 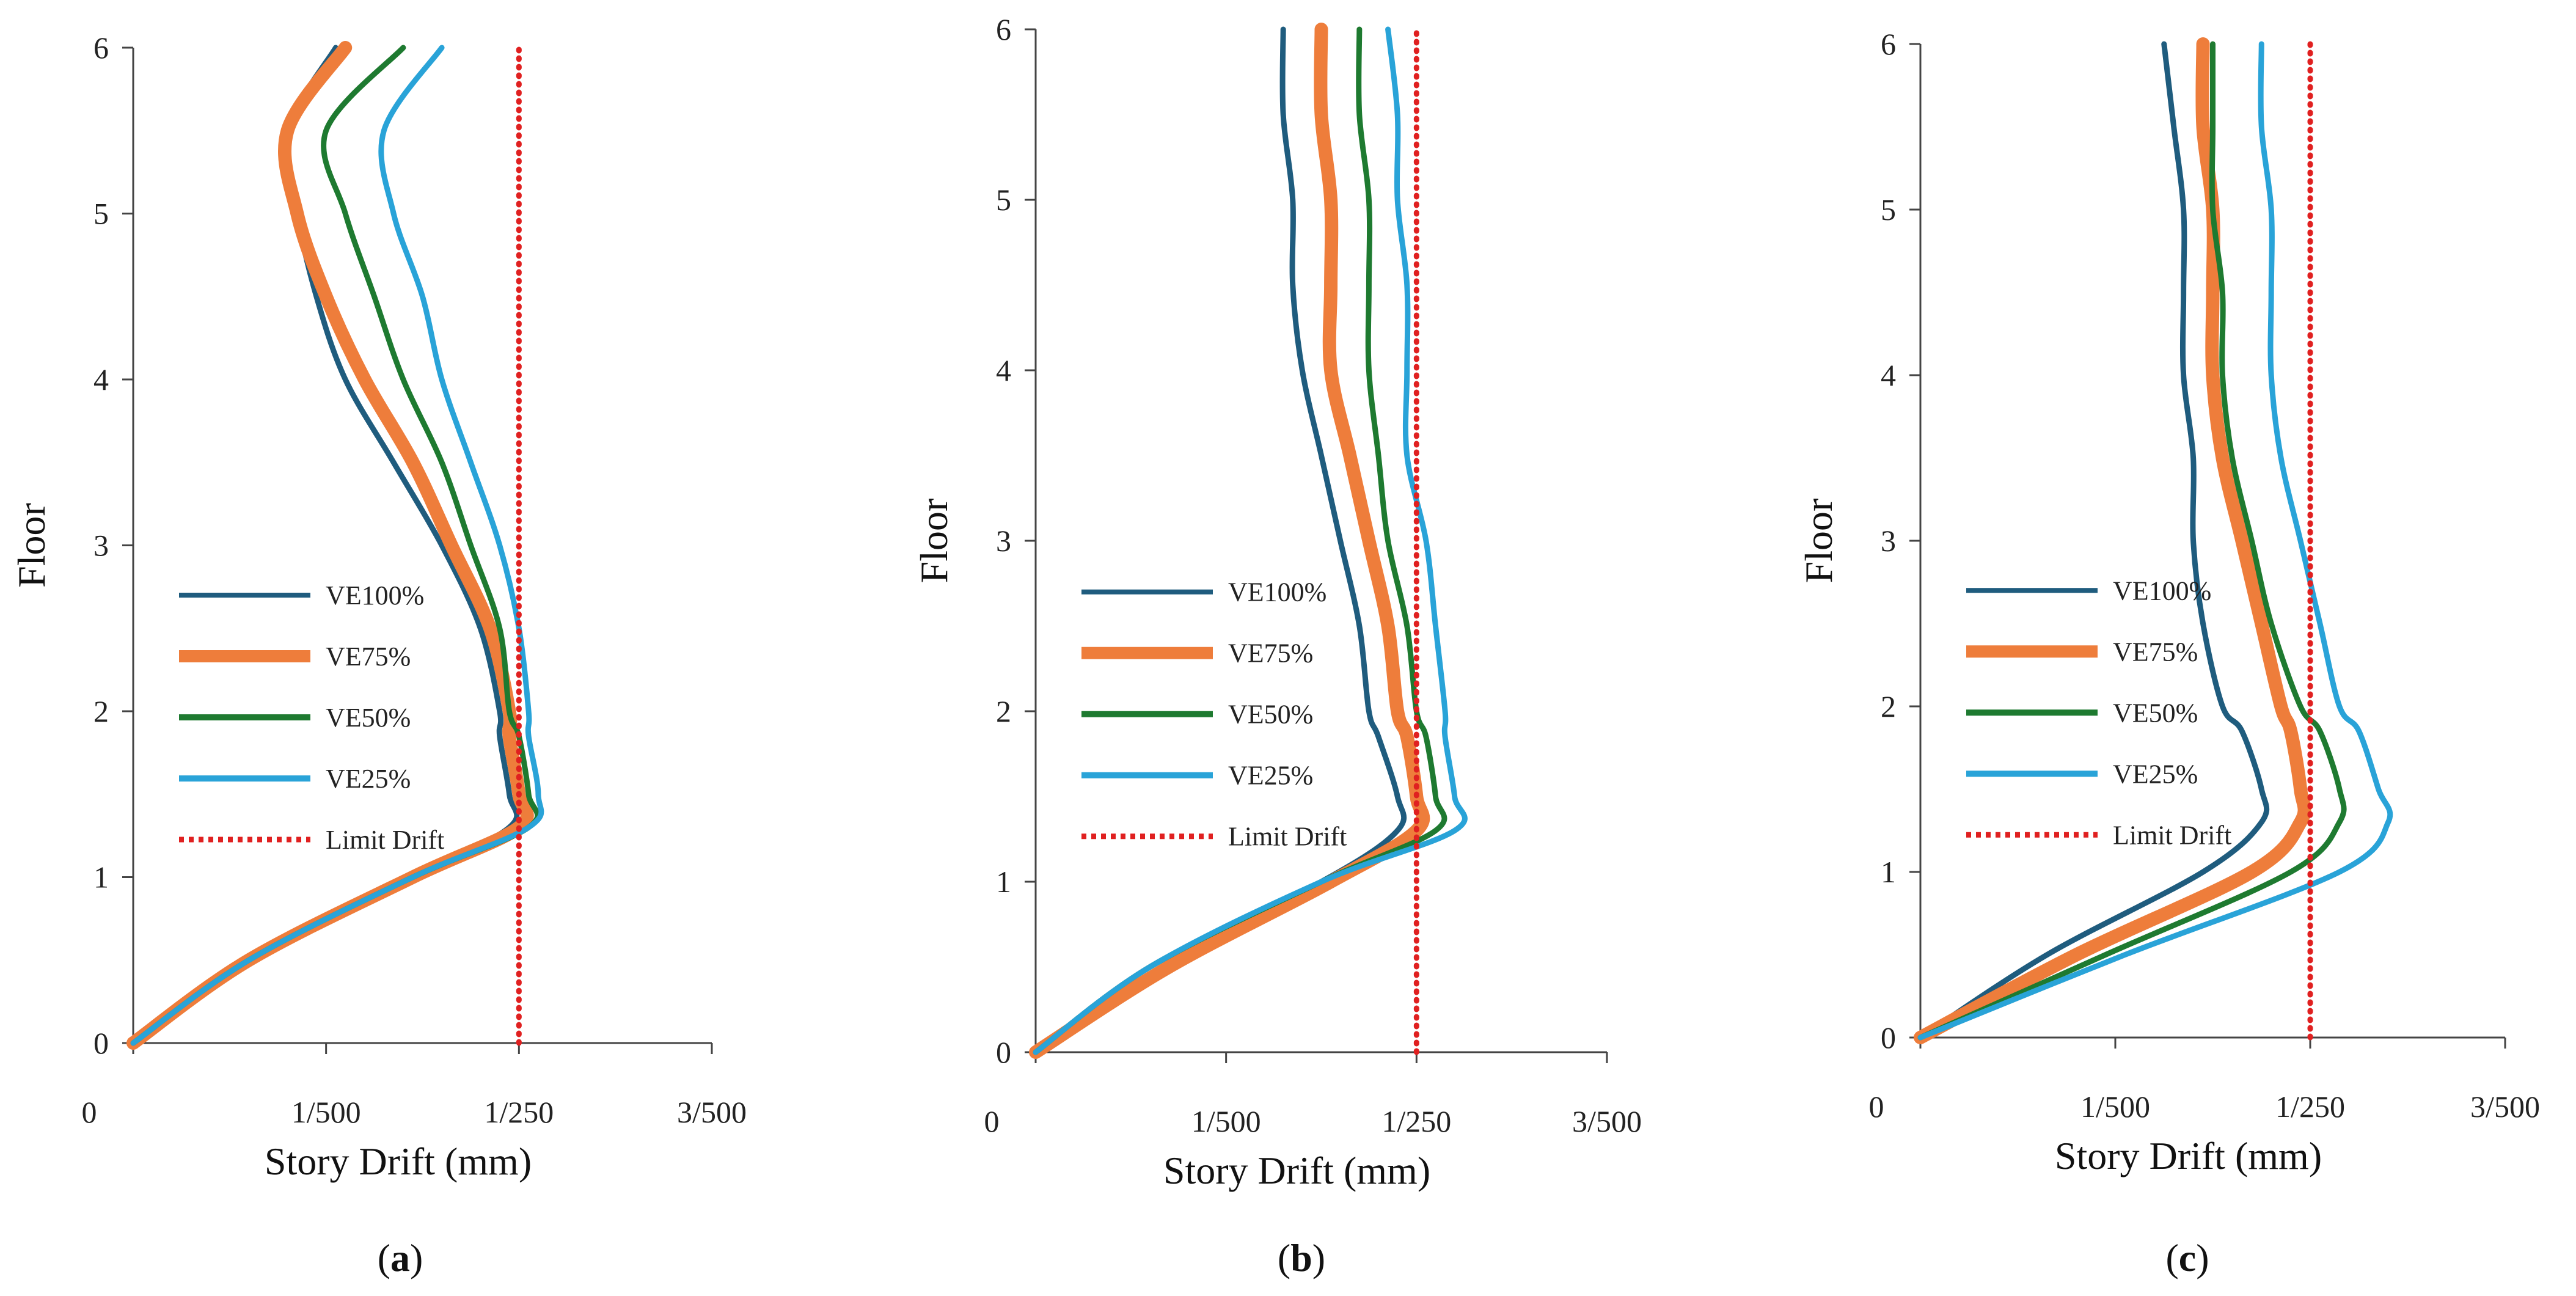 I want to click on panel-caption: (a), so click(x=400, y=1258).